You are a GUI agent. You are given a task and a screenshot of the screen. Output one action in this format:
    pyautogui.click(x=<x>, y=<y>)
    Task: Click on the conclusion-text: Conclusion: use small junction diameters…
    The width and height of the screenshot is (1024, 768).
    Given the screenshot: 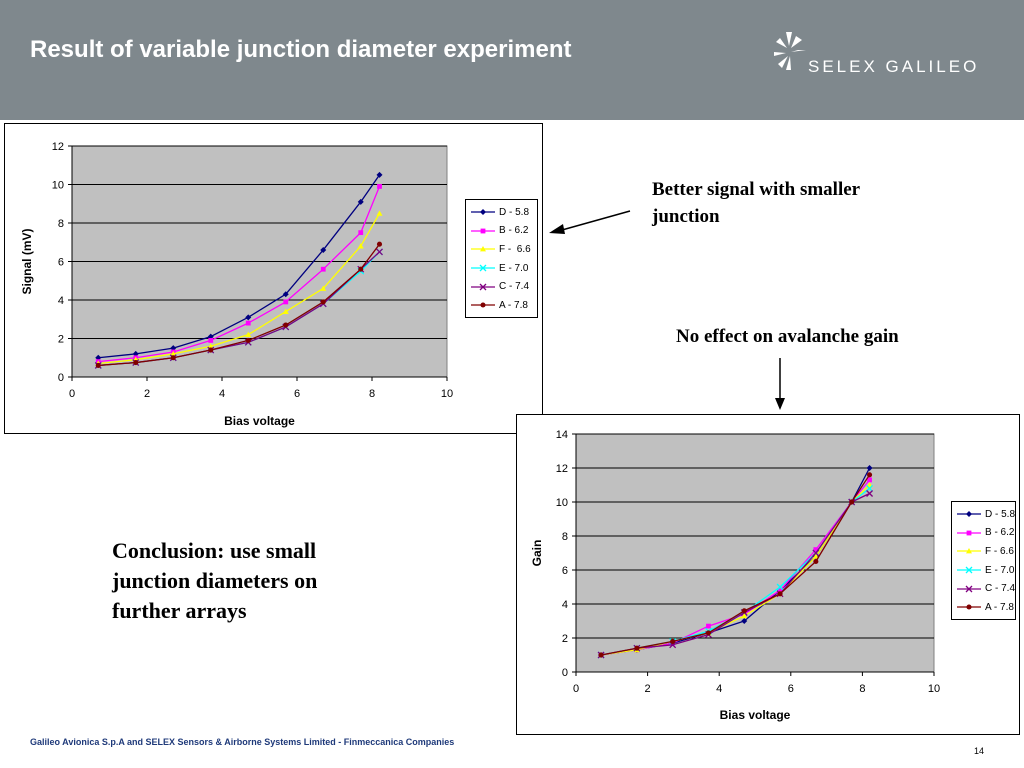 What is the action you would take?
    pyautogui.click(x=215, y=580)
    